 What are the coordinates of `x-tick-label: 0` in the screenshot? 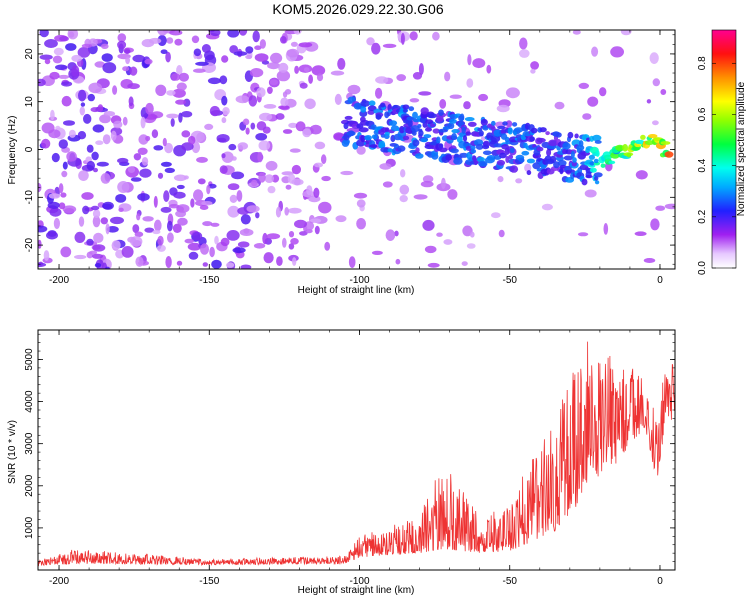 It's located at (660, 581).